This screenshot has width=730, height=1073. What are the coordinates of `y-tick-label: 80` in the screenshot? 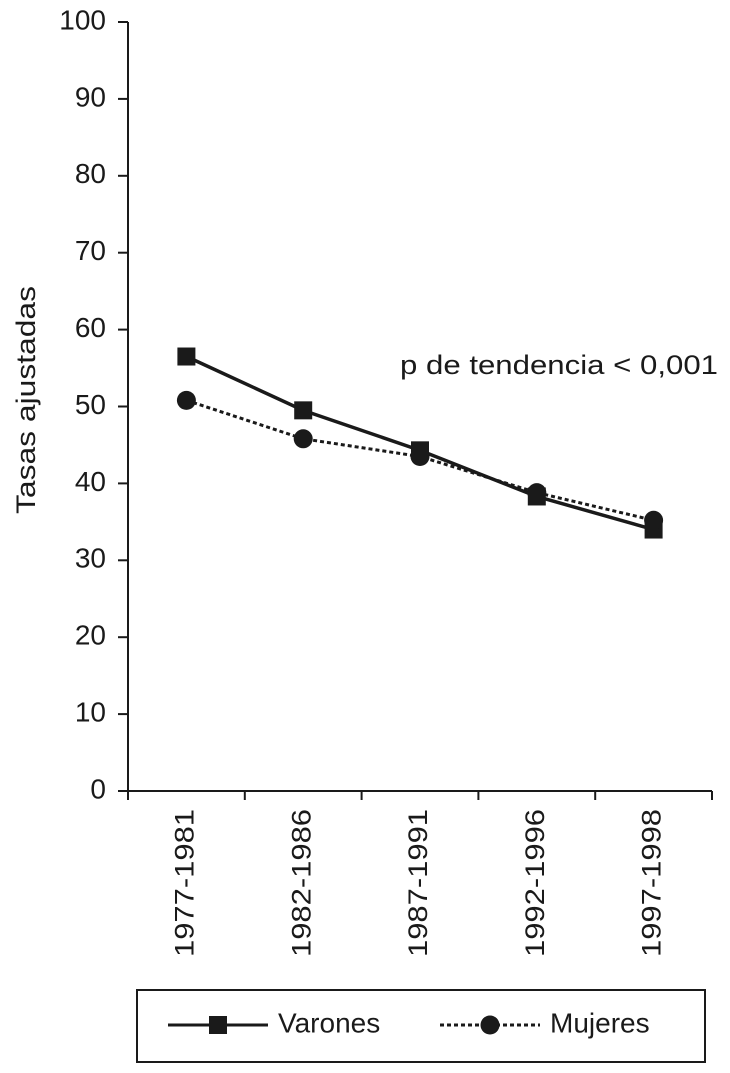 It's located at (90, 173).